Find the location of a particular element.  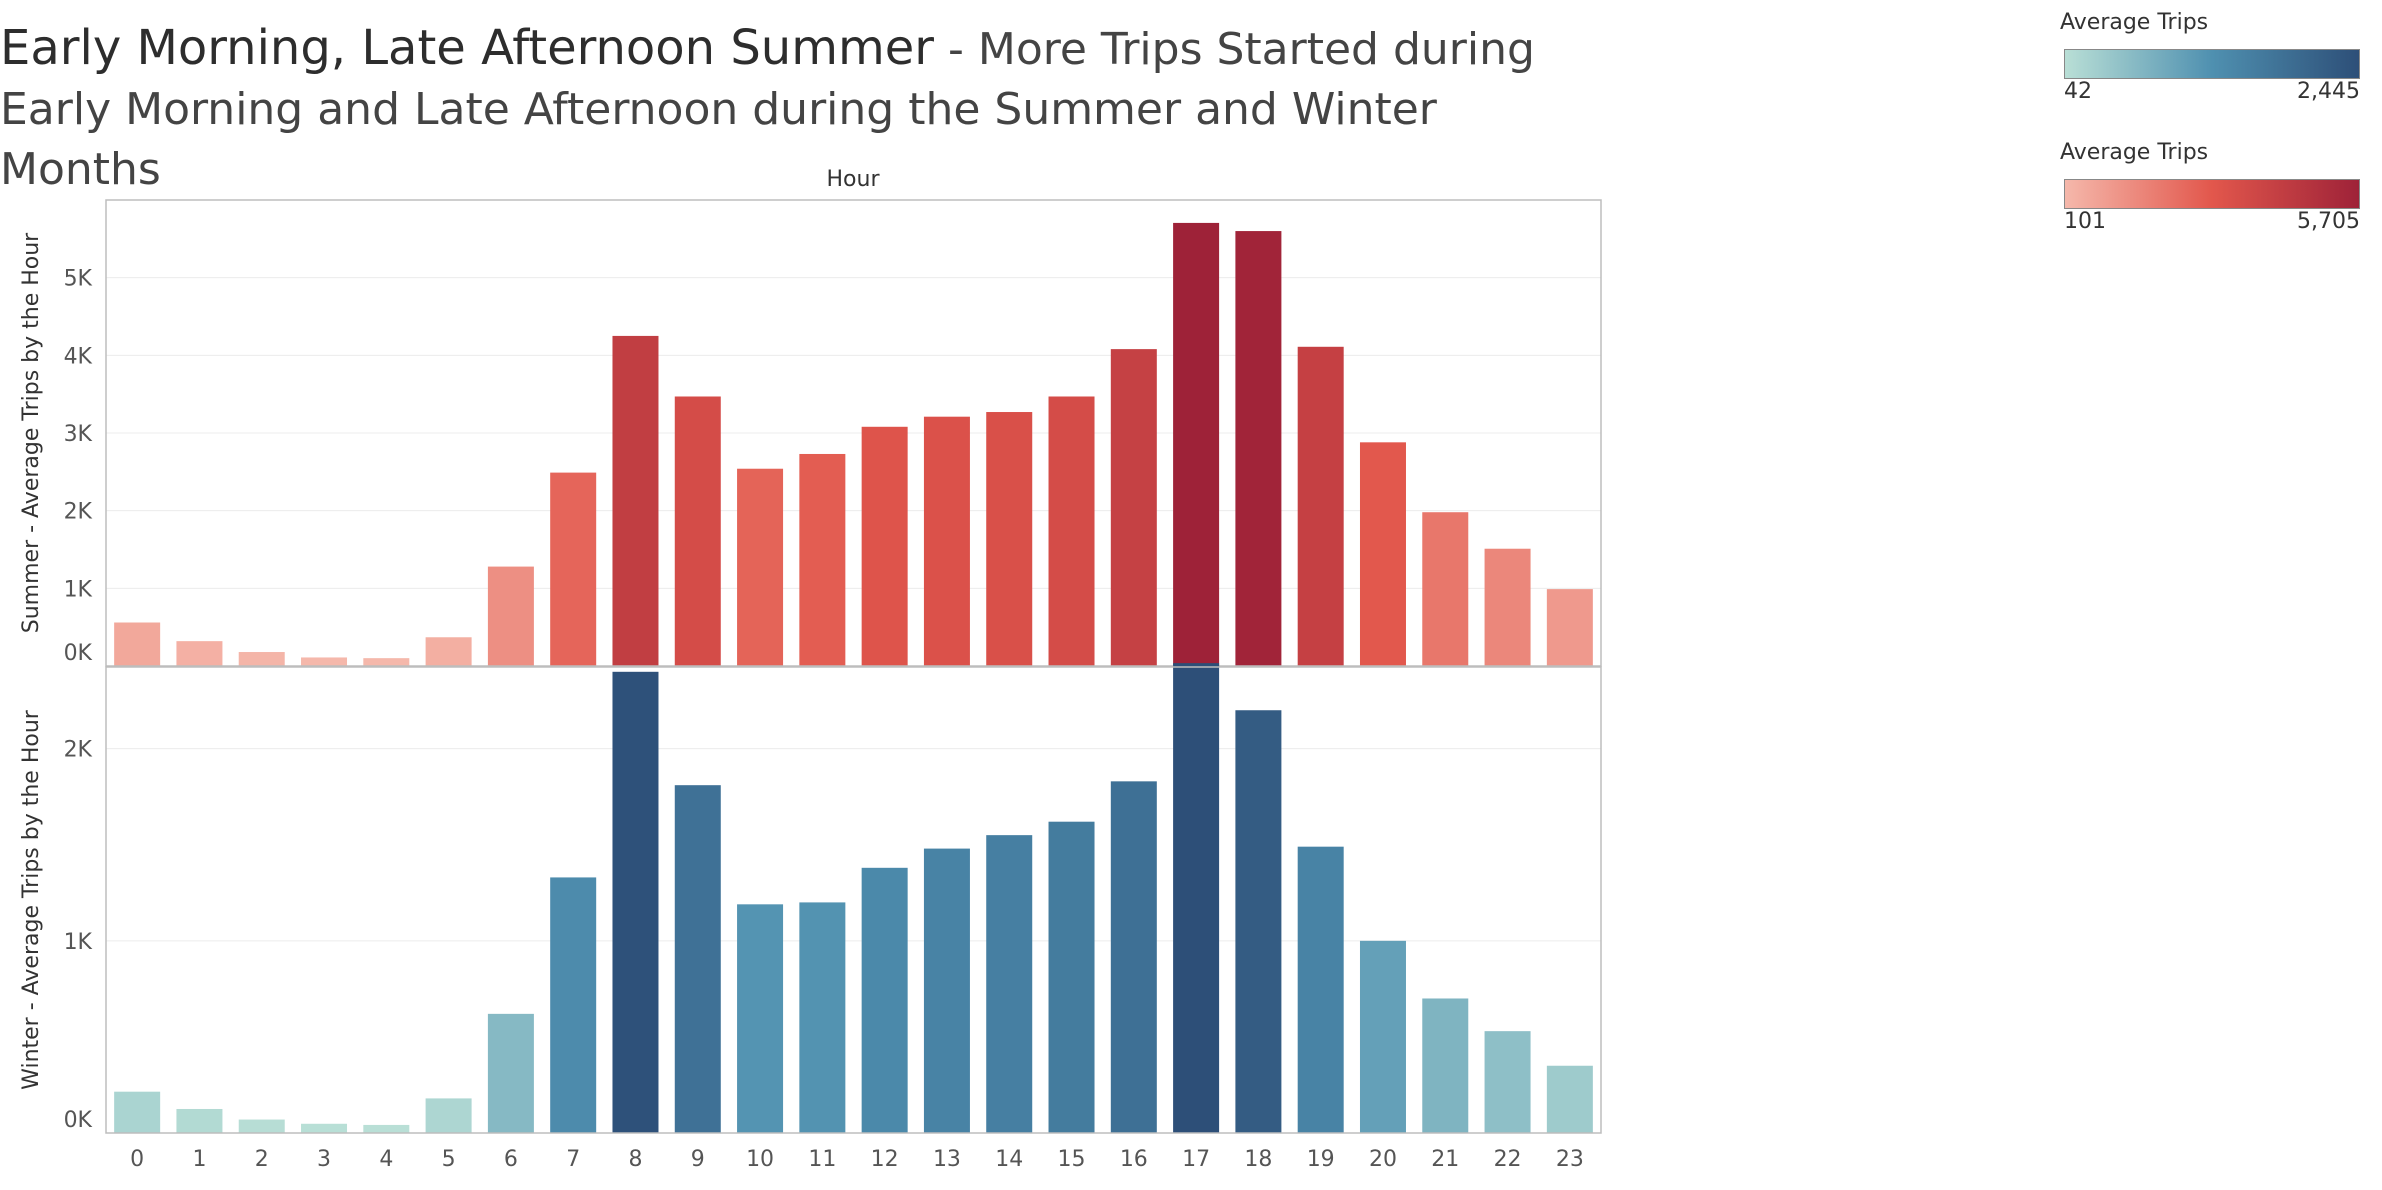

x-tick-label: 17 is located at coordinates (1196, 1159).